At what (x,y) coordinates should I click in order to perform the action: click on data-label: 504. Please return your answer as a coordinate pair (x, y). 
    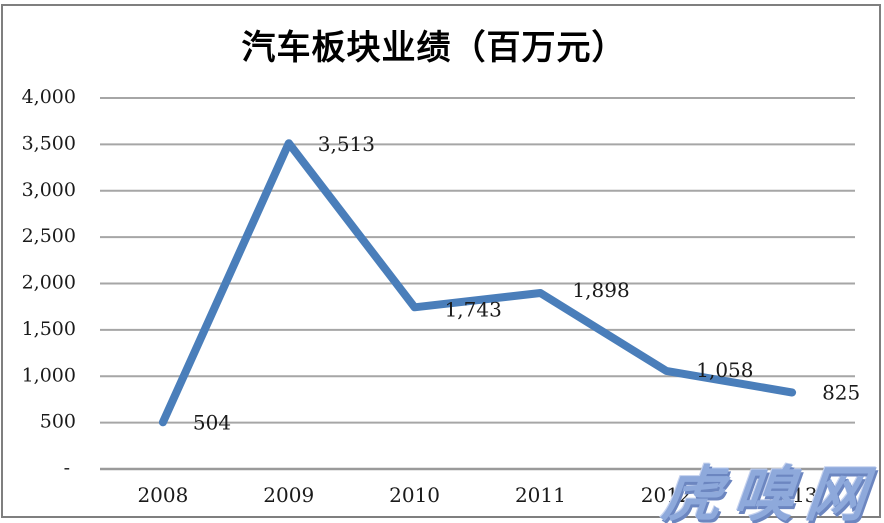
    Looking at the image, I should click on (212, 422).